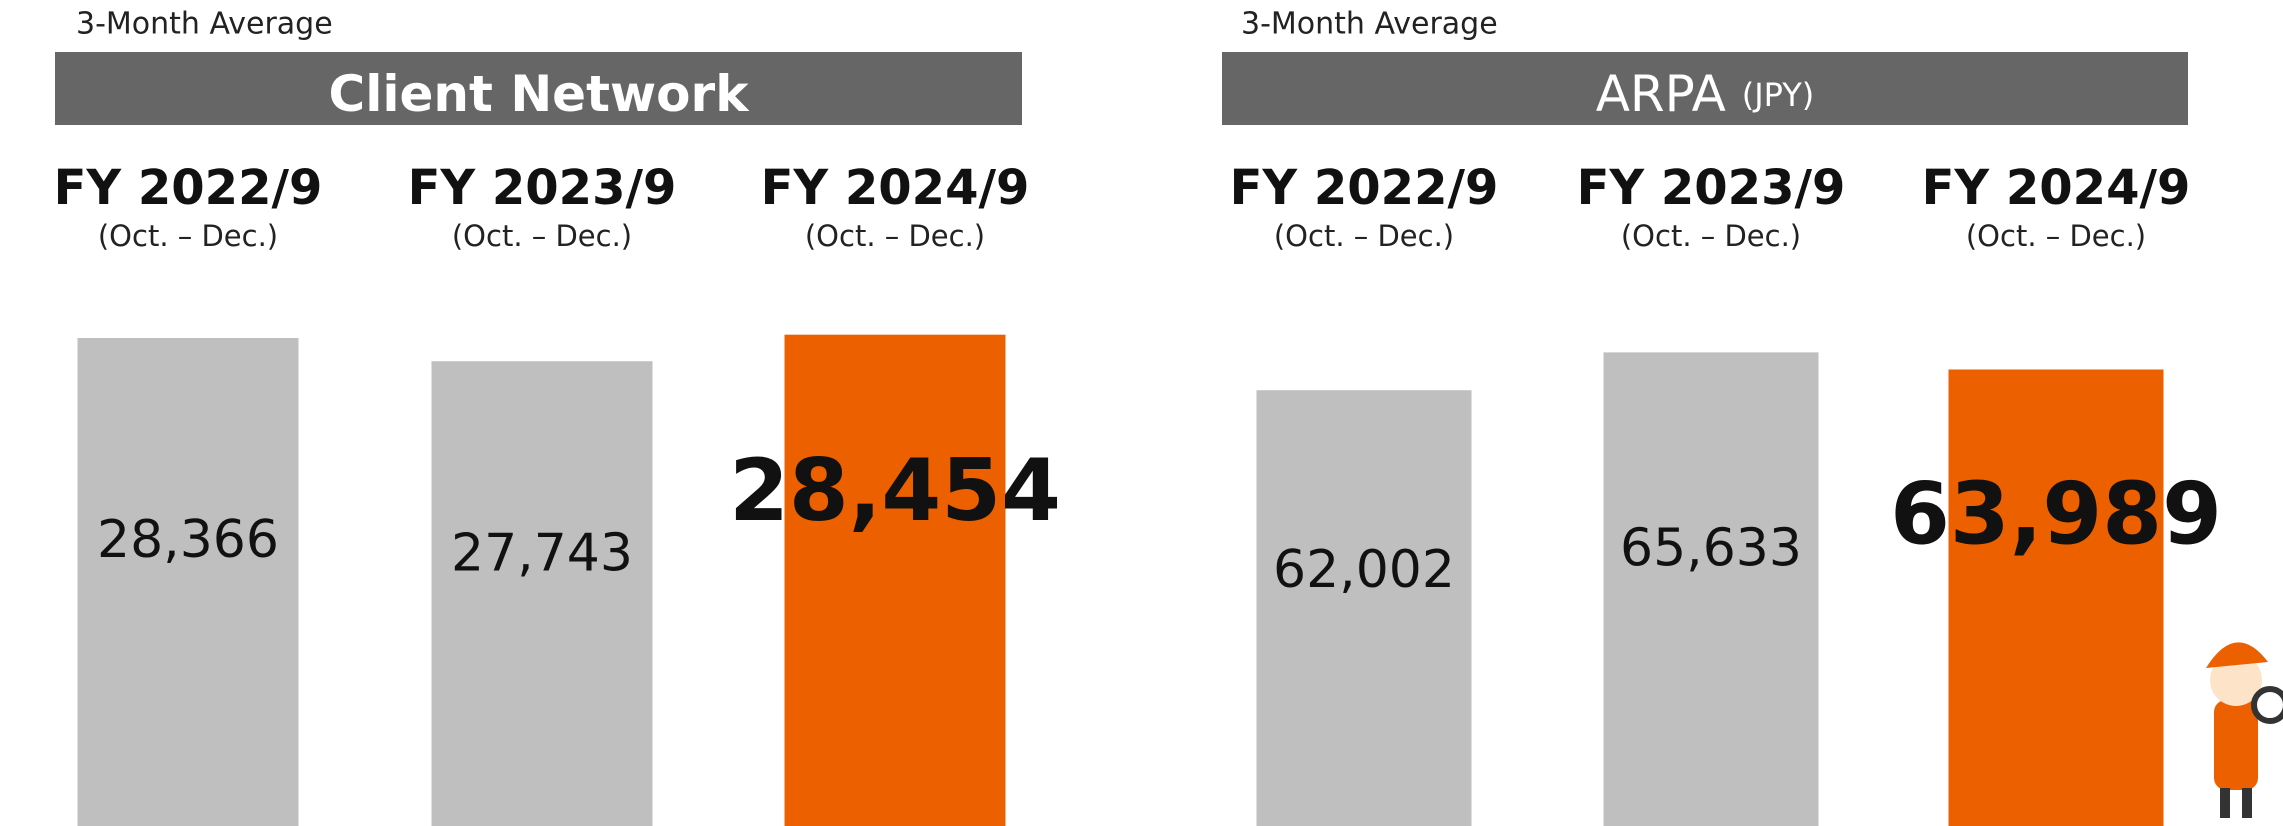 Image resolution: width=2283 pixels, height=826 pixels. What do you see at coordinates (2244, 730) in the screenshot?
I see `mascot` at bounding box center [2244, 730].